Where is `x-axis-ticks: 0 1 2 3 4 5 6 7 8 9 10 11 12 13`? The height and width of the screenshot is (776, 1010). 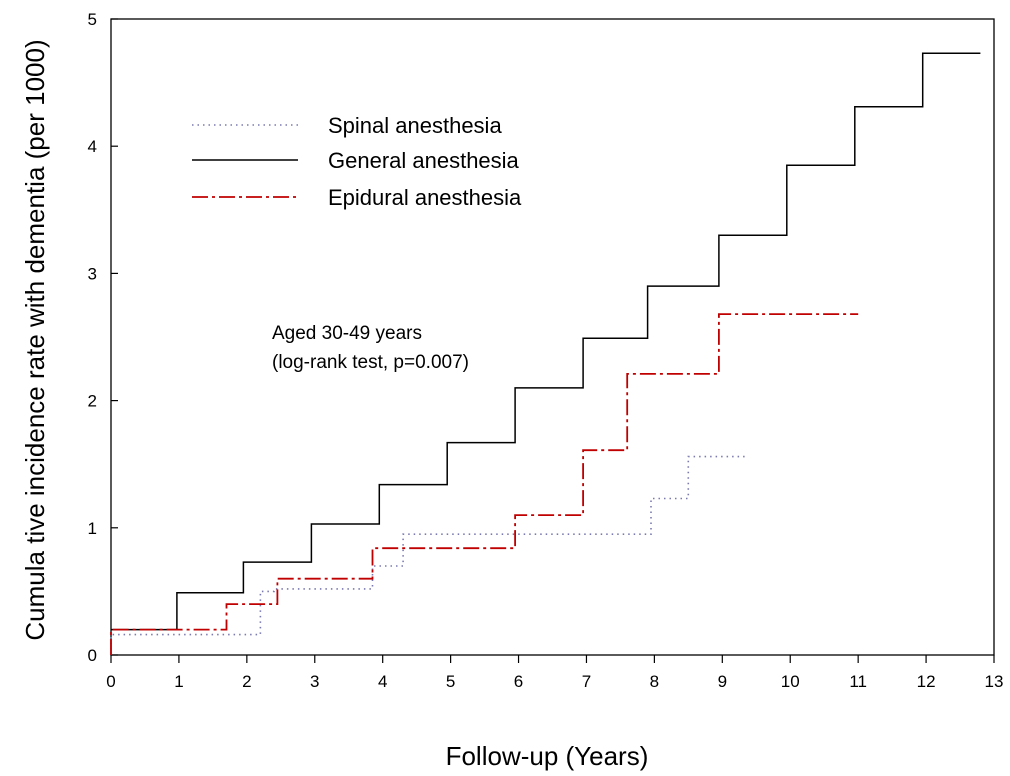
x-axis-ticks: 0 1 2 3 4 5 6 7 8 9 10 11 12 13 is located at coordinates (554, 673).